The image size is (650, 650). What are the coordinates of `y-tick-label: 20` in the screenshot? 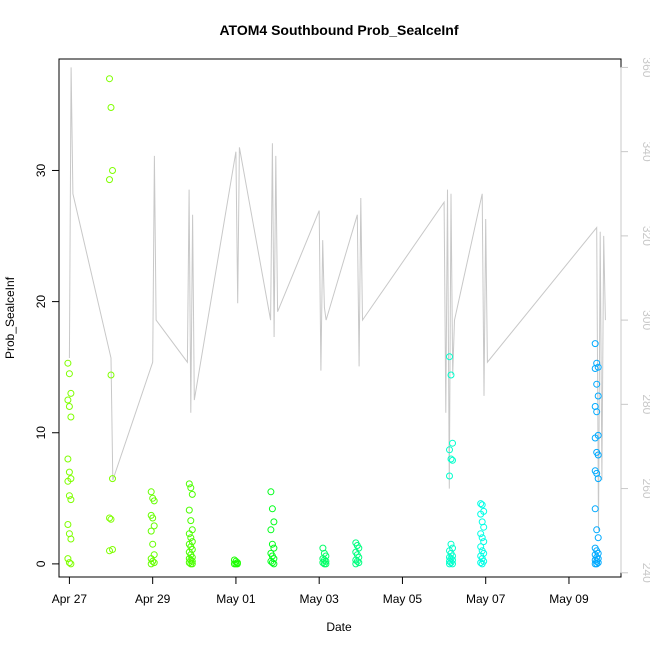 It's located at (41, 302).